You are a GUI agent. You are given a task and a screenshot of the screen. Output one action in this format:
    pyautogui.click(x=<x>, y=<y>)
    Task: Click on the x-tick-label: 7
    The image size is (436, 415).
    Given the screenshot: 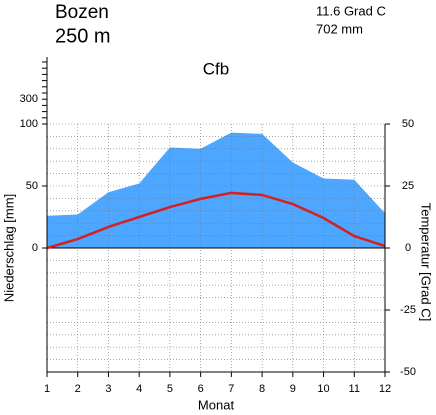 What is the action you would take?
    pyautogui.click(x=231, y=389)
    